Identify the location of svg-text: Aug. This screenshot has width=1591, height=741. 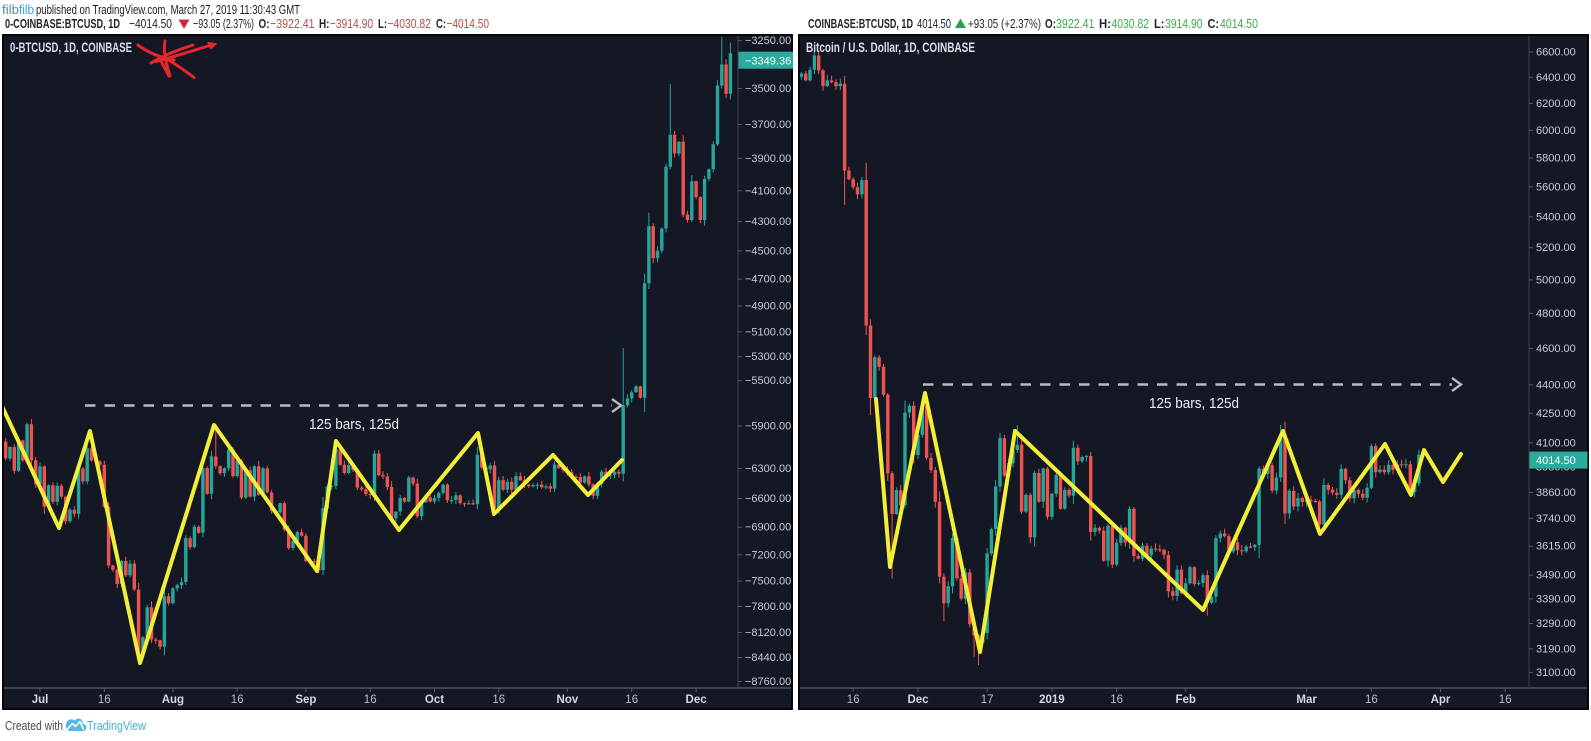
(173, 700).